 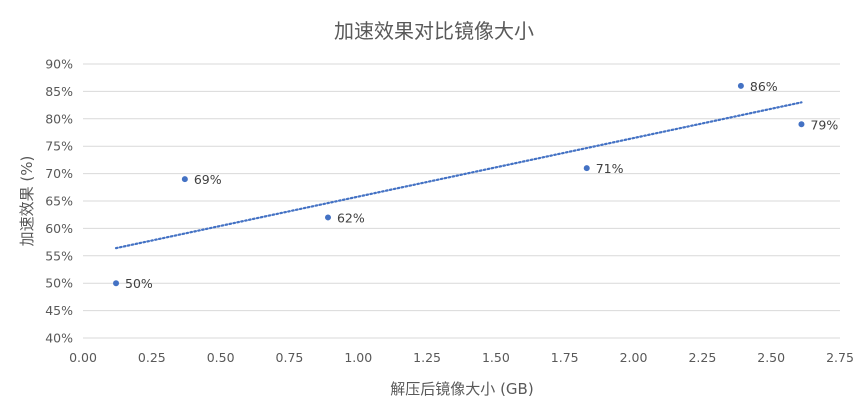 What do you see at coordinates (59, 255) in the screenshot?
I see `y-tick-label: 55%` at bounding box center [59, 255].